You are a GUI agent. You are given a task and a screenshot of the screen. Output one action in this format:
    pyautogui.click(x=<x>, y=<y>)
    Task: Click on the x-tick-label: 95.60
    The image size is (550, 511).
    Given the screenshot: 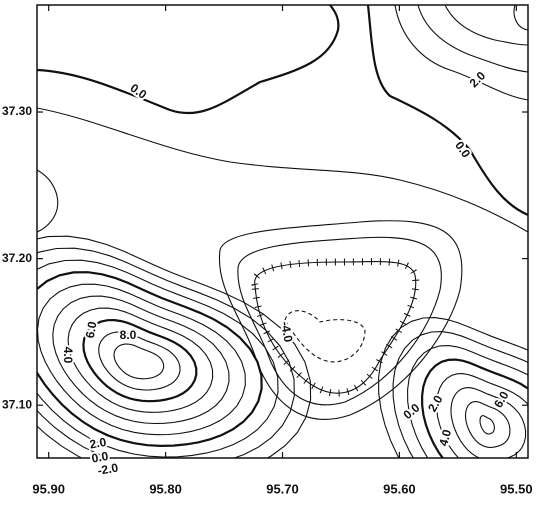 What is the action you would take?
    pyautogui.click(x=399, y=488)
    